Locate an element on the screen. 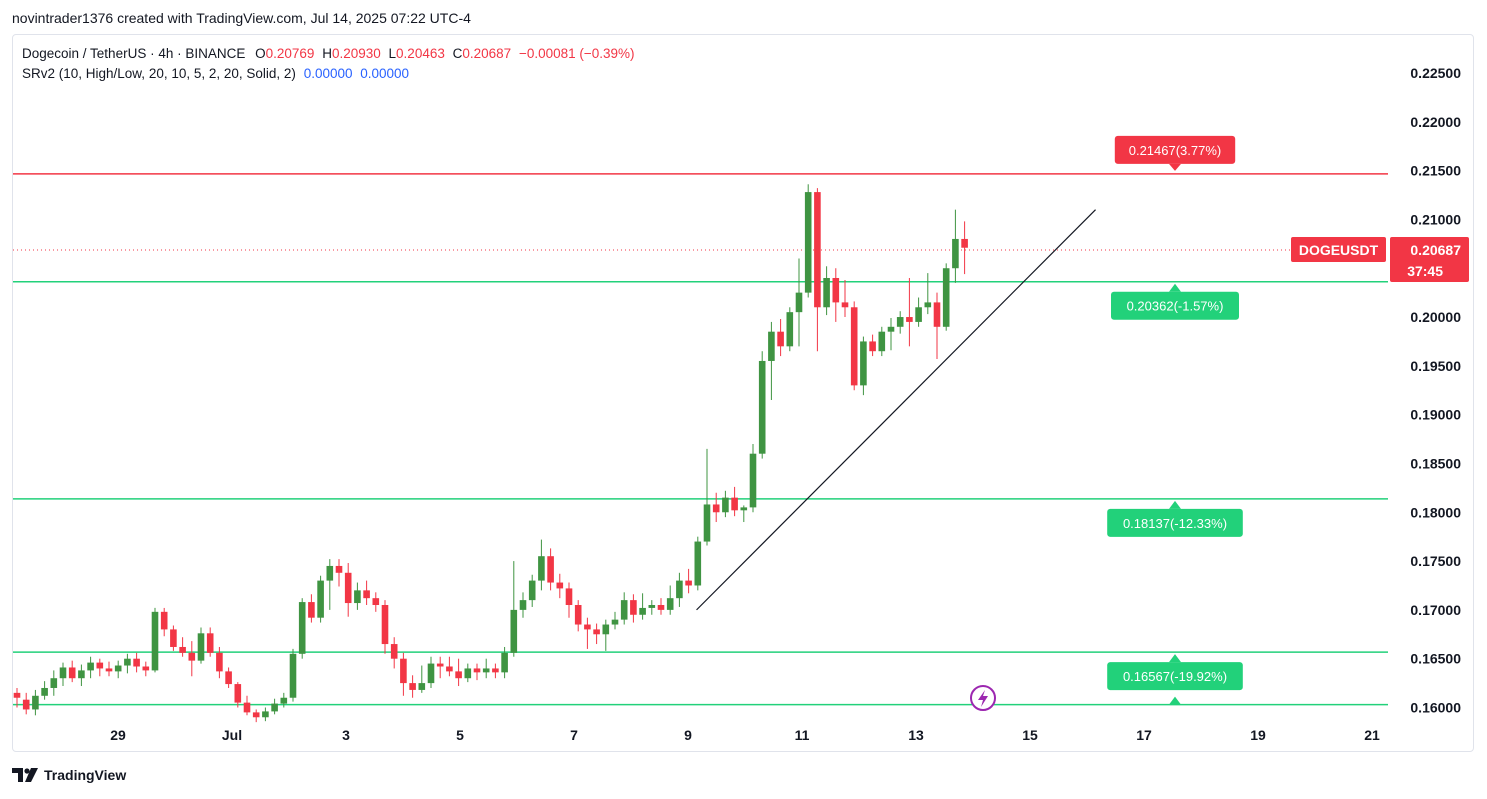  trendline is located at coordinates (896, 410).